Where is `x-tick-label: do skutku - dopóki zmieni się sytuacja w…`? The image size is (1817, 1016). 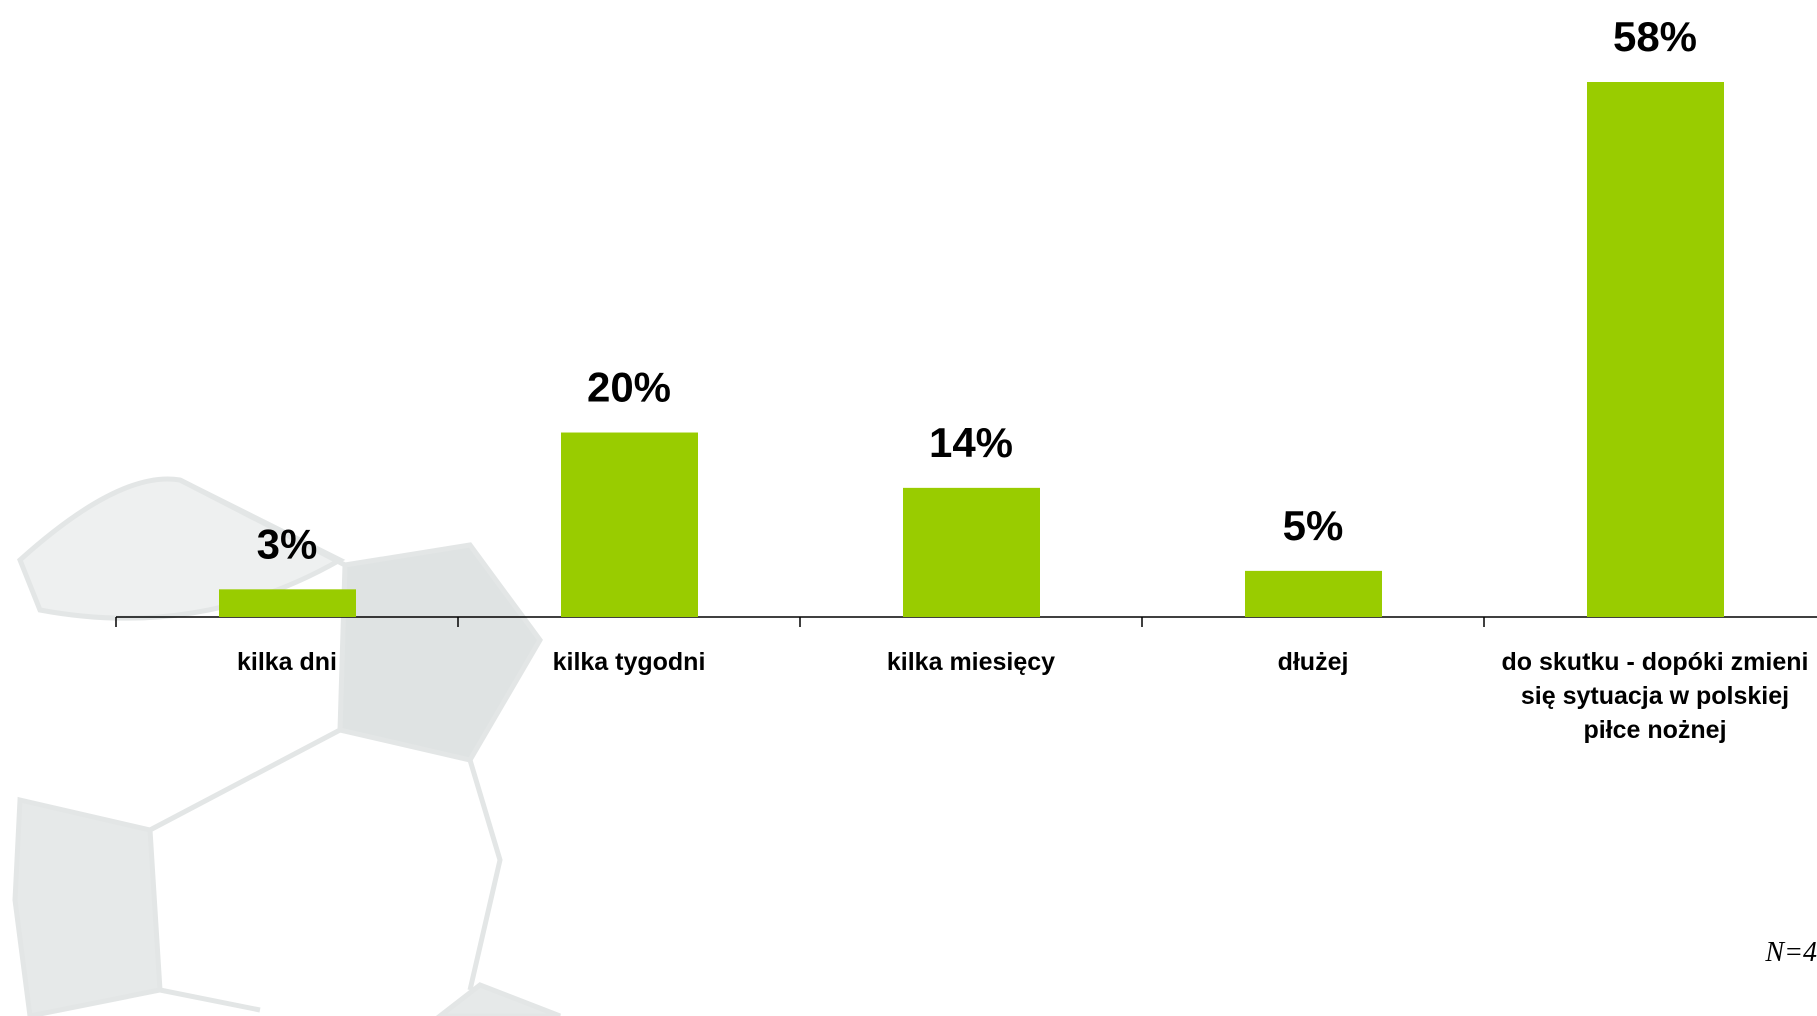 x-tick-label: do skutku - dopóki zmieni się sytuacja w… is located at coordinates (1655, 696).